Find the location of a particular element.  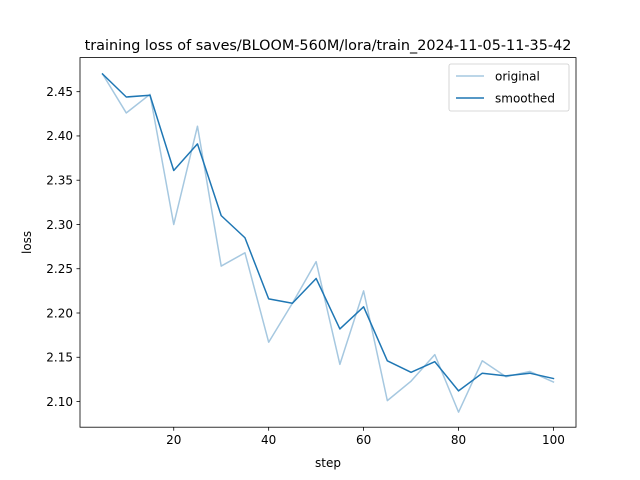

y-tick-label: 2.10 is located at coordinates (59, 402).